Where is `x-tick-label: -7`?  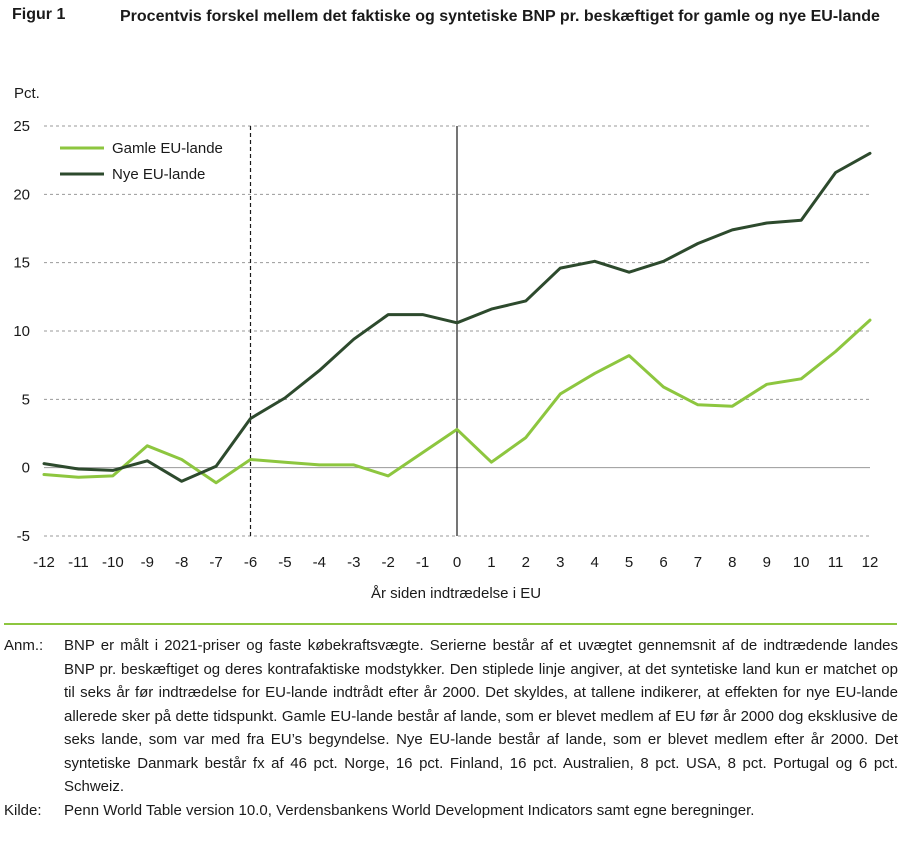
x-tick-label: -7 is located at coordinates (215, 562).